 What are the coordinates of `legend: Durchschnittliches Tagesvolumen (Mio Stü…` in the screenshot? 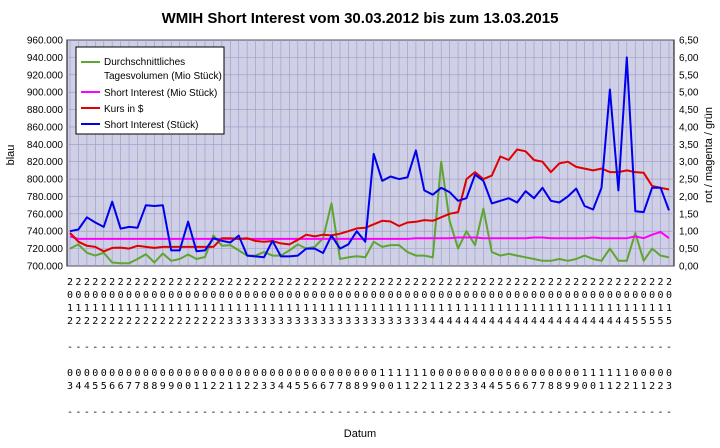 It's located at (150, 90).